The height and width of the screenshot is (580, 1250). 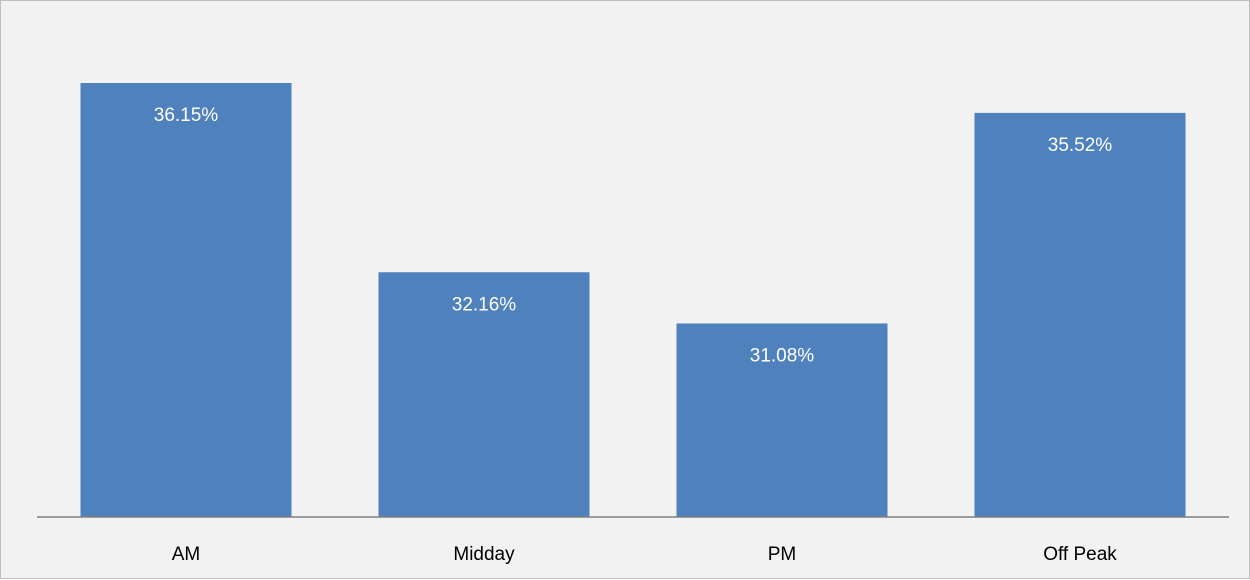 I want to click on bar-midday, so click(x=484, y=394).